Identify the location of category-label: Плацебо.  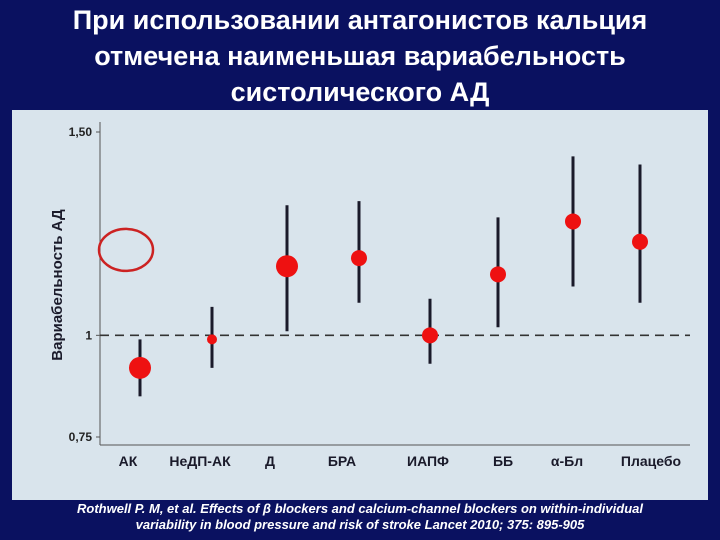
(651, 461).